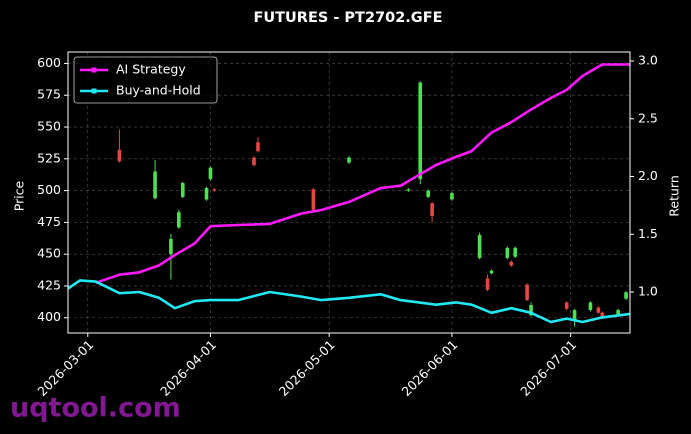 Image resolution: width=691 pixels, height=434 pixels. Describe the element at coordinates (349, 301) in the screenshot. I see `line-series` at that location.